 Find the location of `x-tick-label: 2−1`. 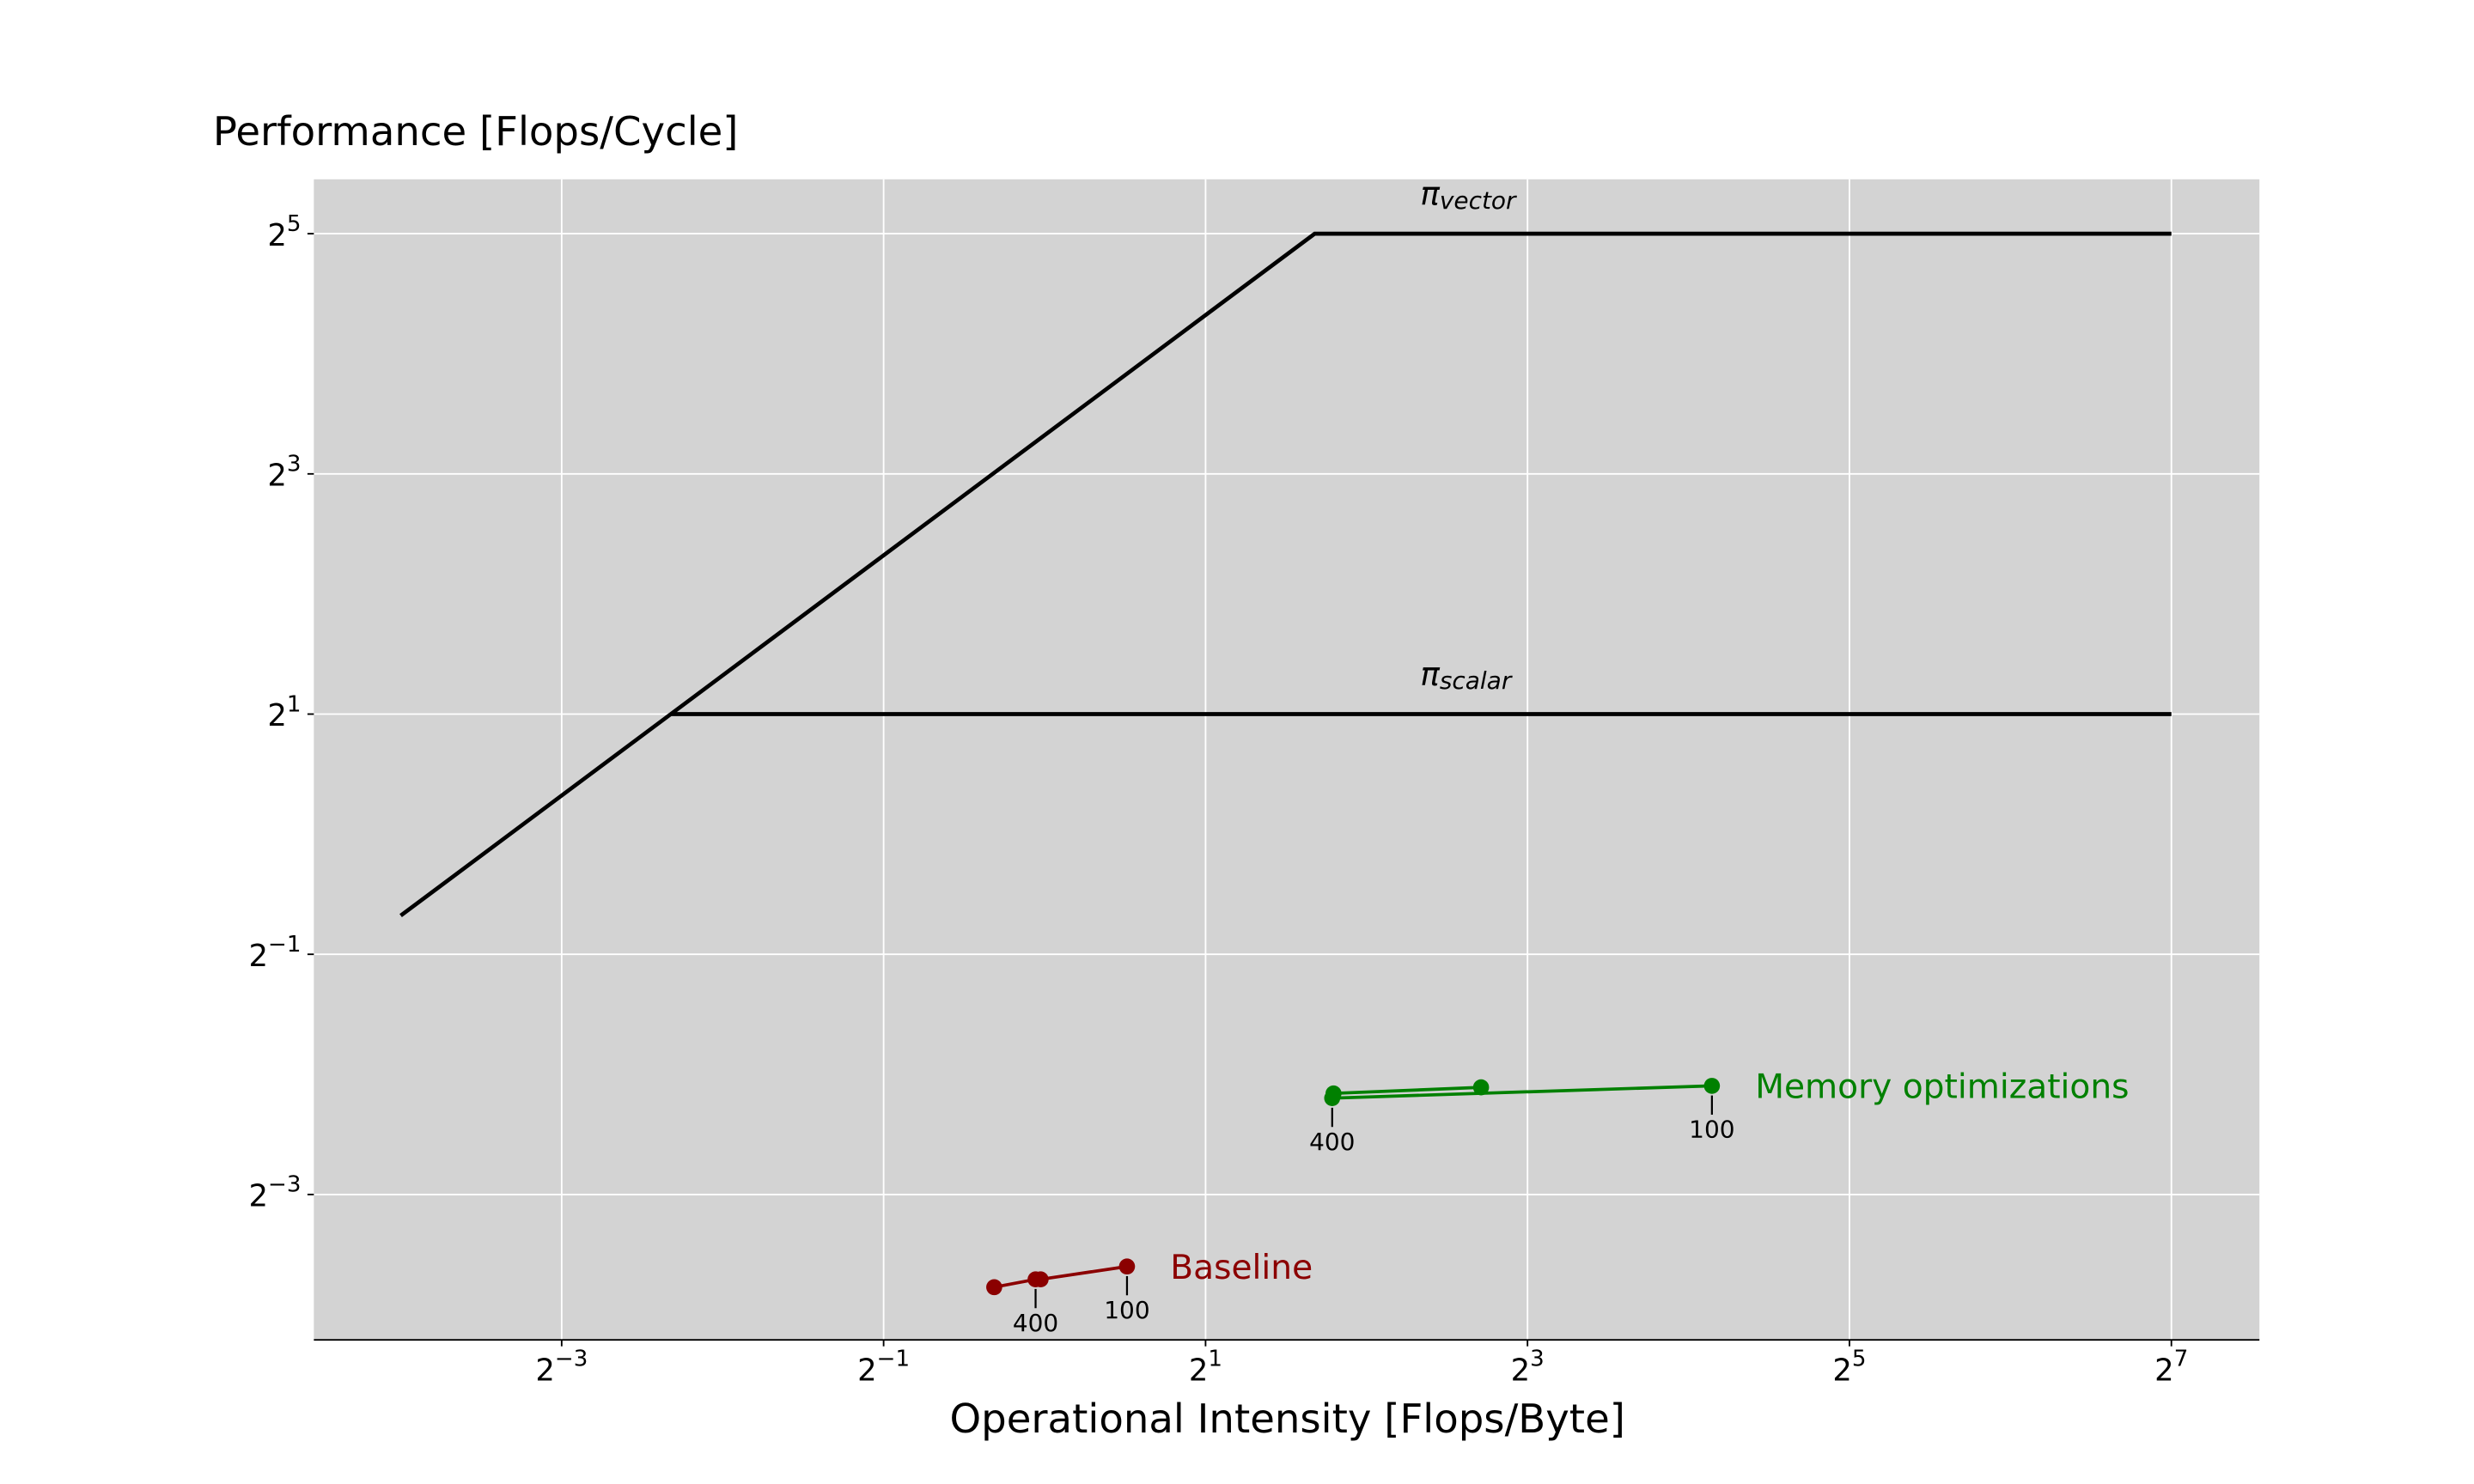

x-tick-label: 2−1 is located at coordinates (883, 1367).